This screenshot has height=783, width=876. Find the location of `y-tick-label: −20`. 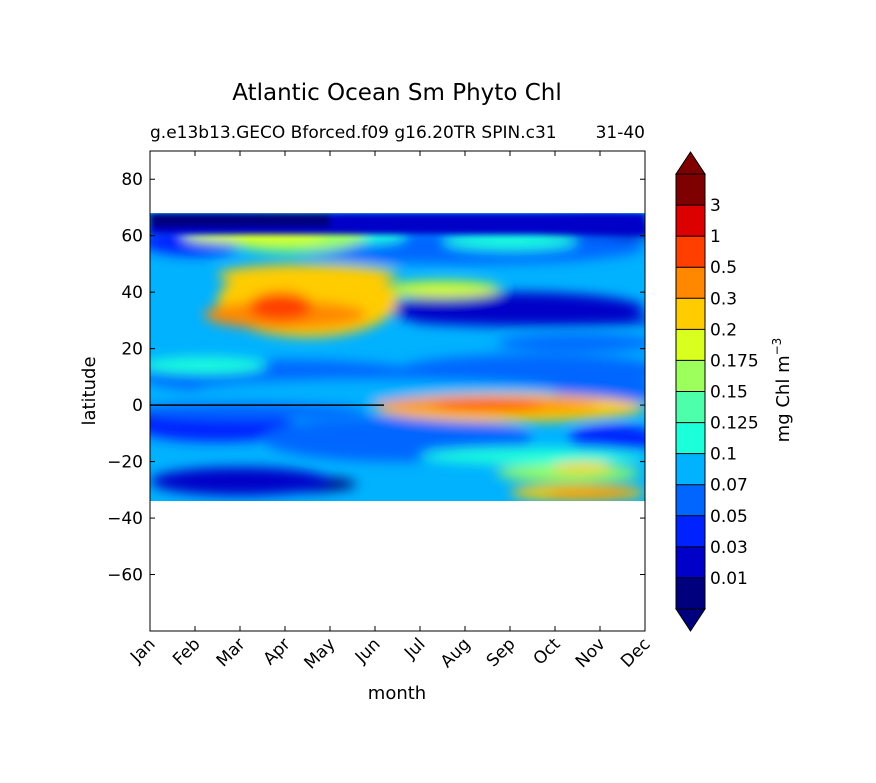

y-tick-label: −20 is located at coordinates (125, 463).